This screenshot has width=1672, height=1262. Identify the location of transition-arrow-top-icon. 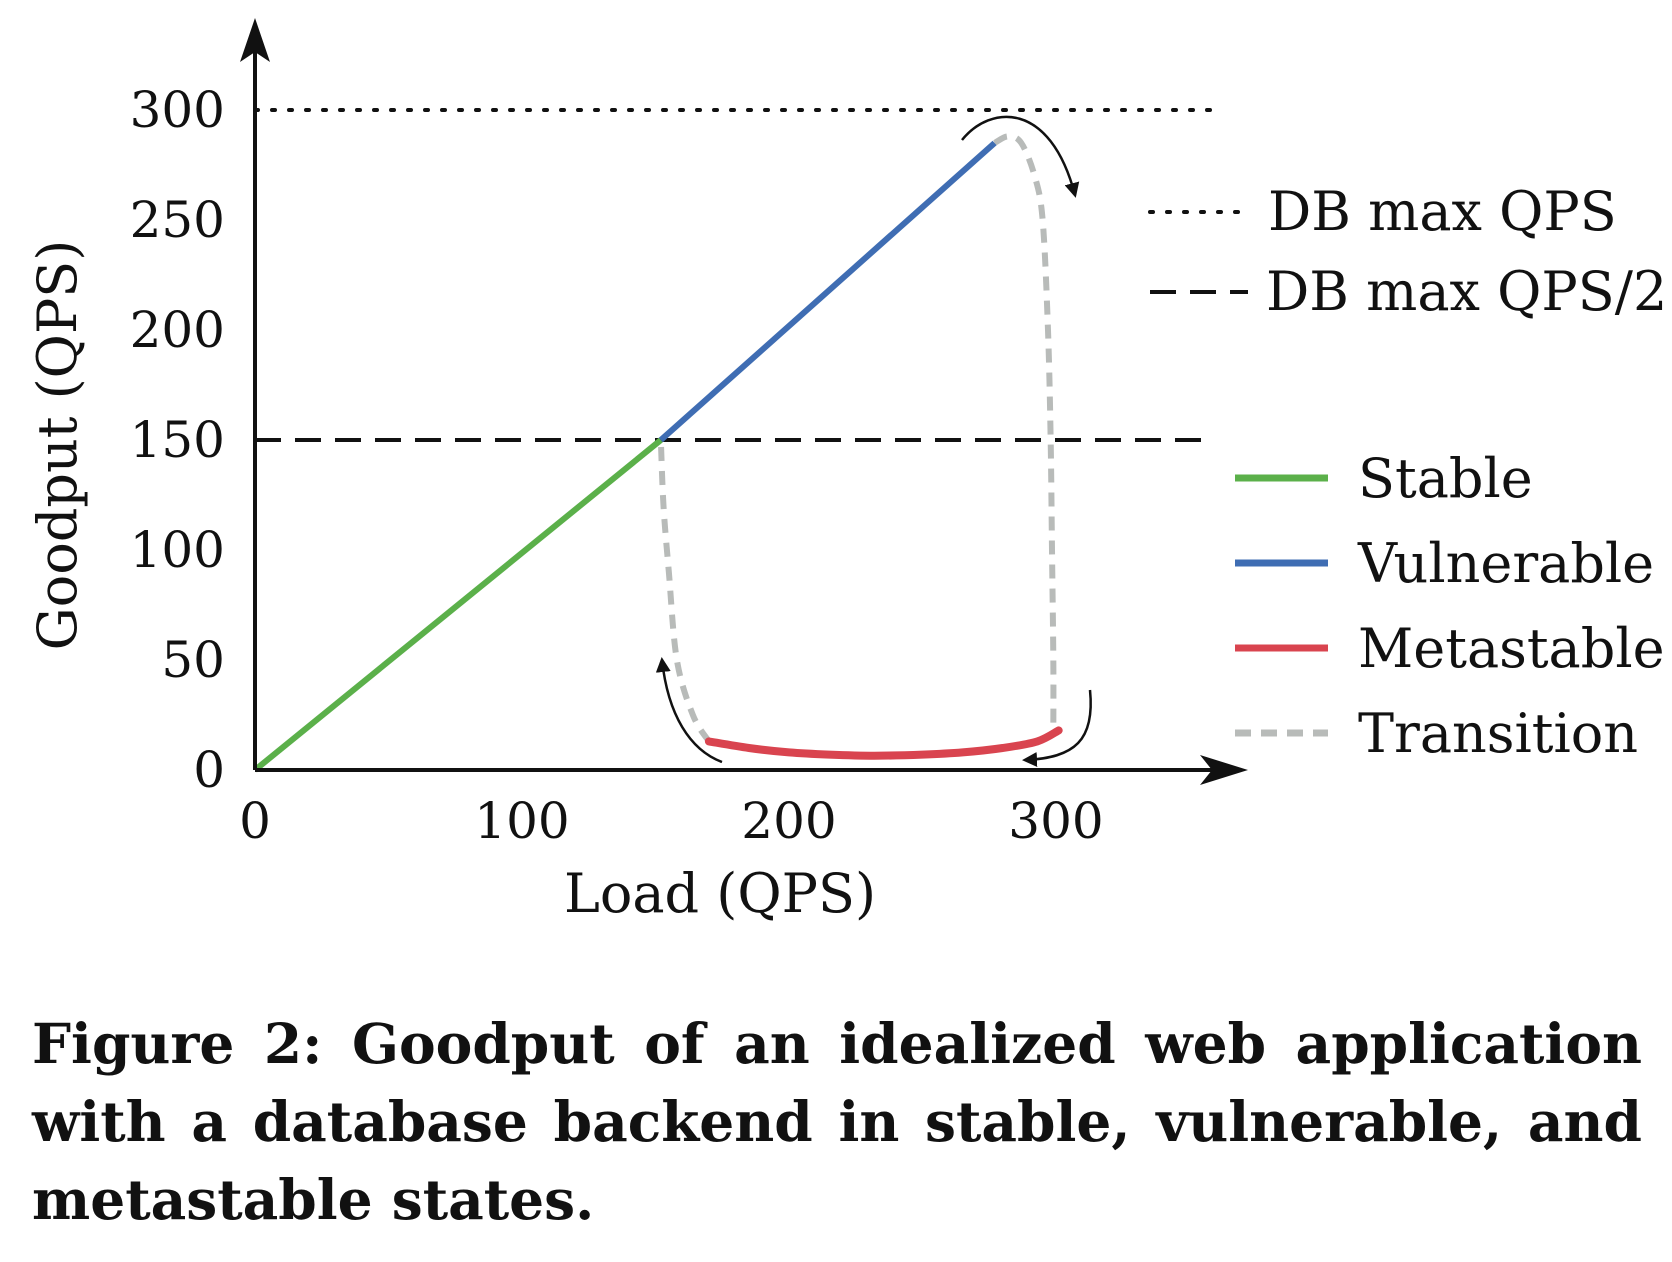
(1020, 156).